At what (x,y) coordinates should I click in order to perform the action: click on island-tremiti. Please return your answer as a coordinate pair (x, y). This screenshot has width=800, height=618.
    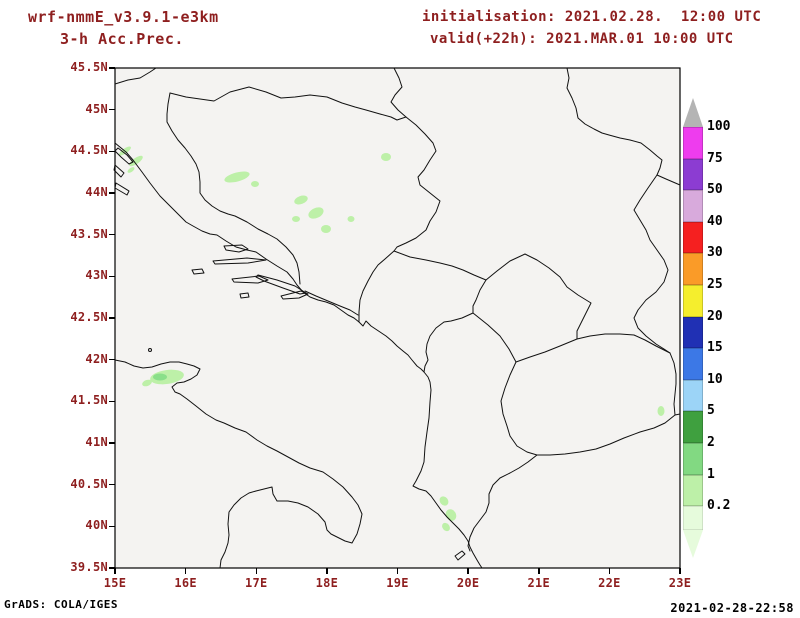
    Looking at the image, I should click on (150, 350).